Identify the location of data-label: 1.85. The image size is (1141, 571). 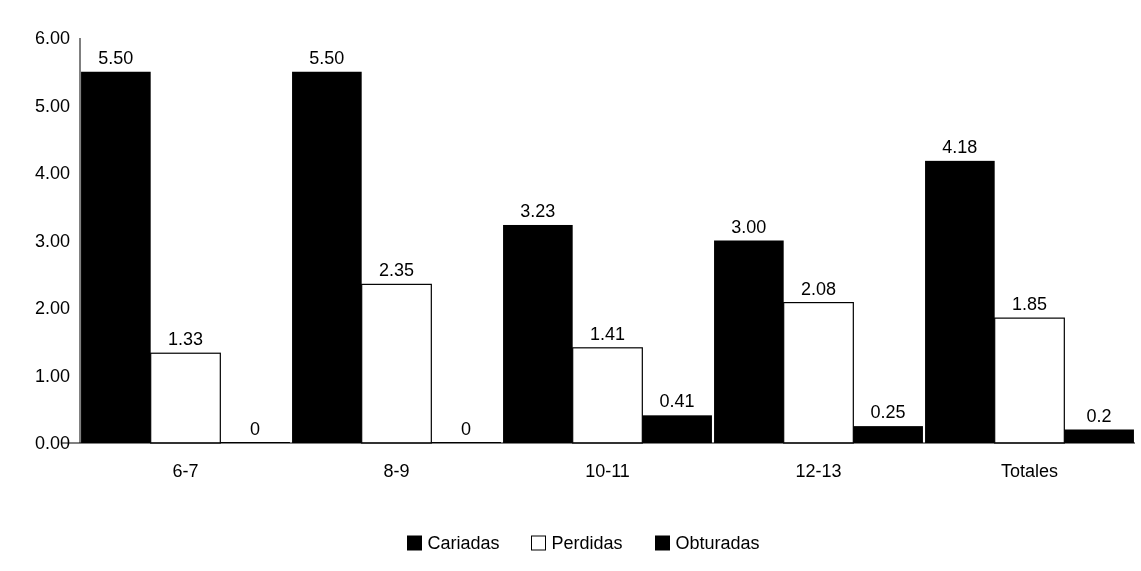
(1029, 304).